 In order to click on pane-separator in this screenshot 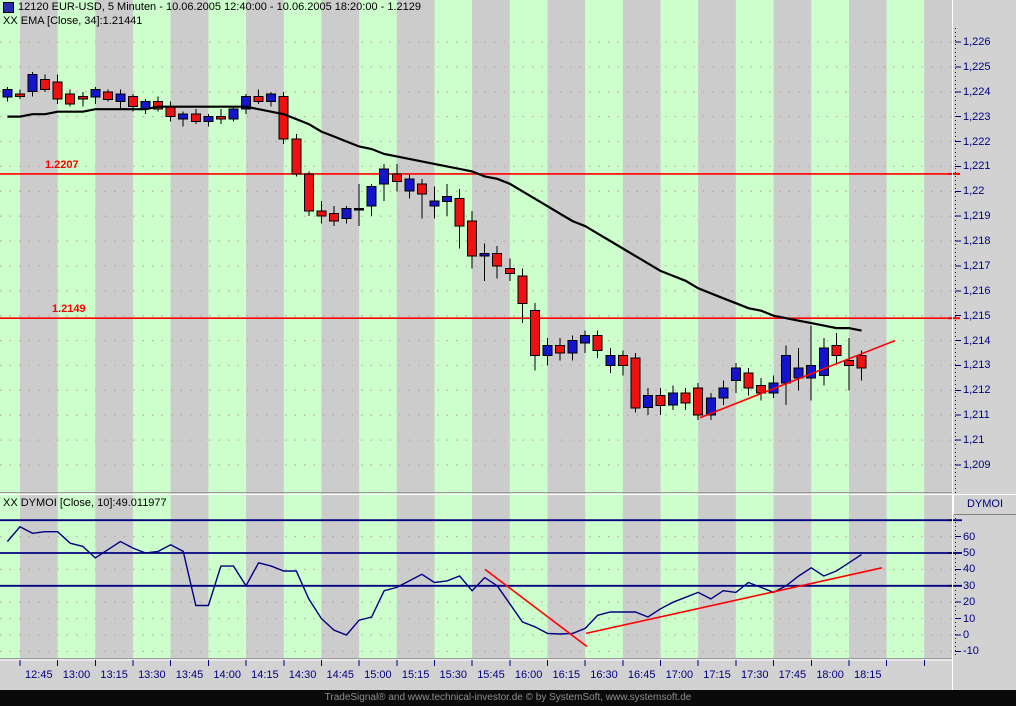, I will do `click(476, 493)`.